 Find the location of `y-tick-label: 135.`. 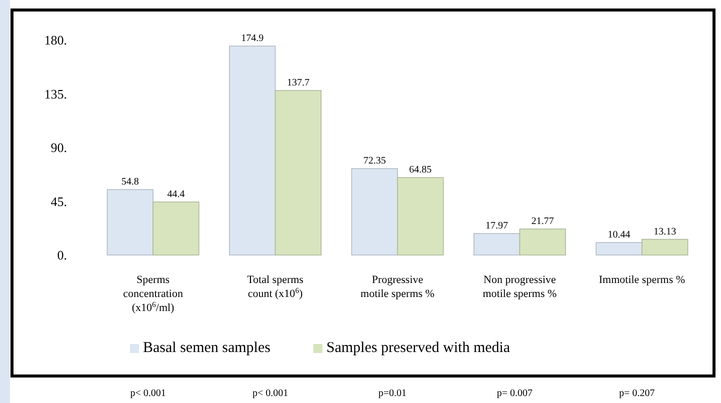

y-tick-label: 135. is located at coordinates (55, 94).